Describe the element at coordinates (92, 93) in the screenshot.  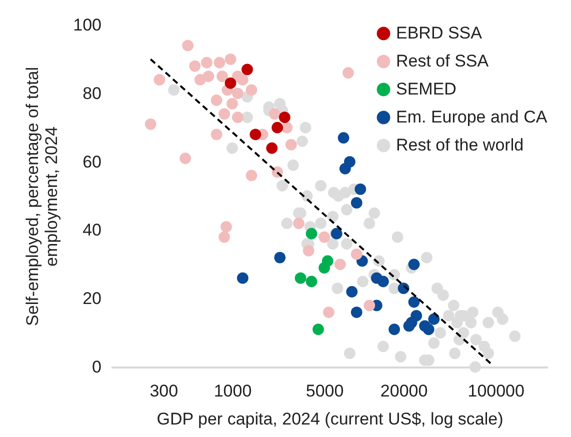
I see `y-tick-label: 80` at that location.